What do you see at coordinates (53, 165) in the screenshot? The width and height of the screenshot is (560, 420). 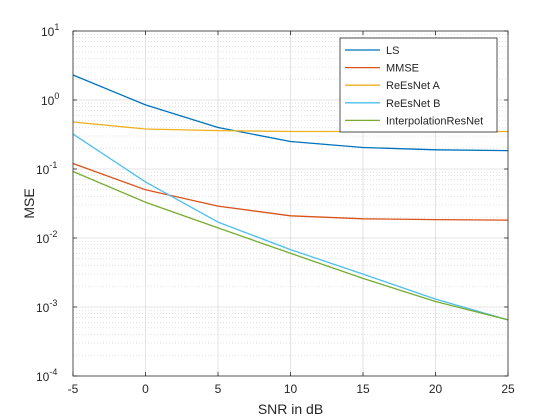 I see `y-tick-exponent: -1` at bounding box center [53, 165].